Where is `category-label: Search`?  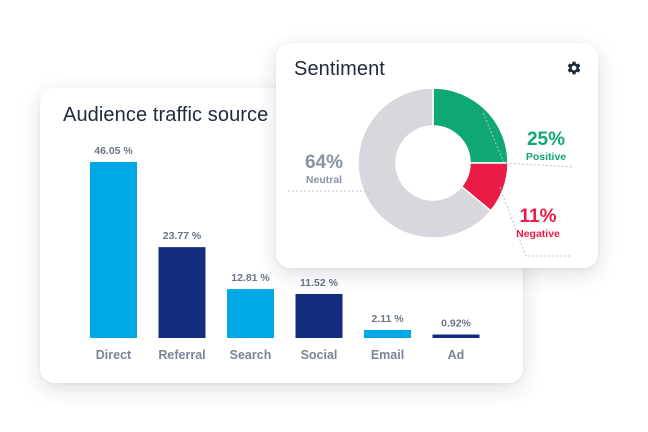 category-label: Search is located at coordinates (251, 355).